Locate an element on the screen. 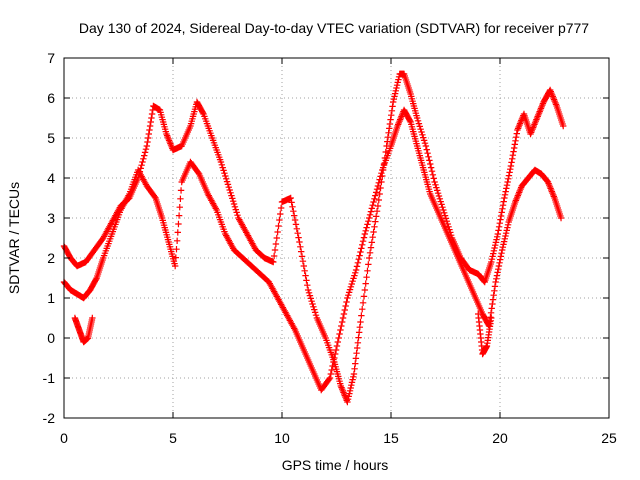 The width and height of the screenshot is (640, 480). y-tick-label: 1 is located at coordinates (51, 298).